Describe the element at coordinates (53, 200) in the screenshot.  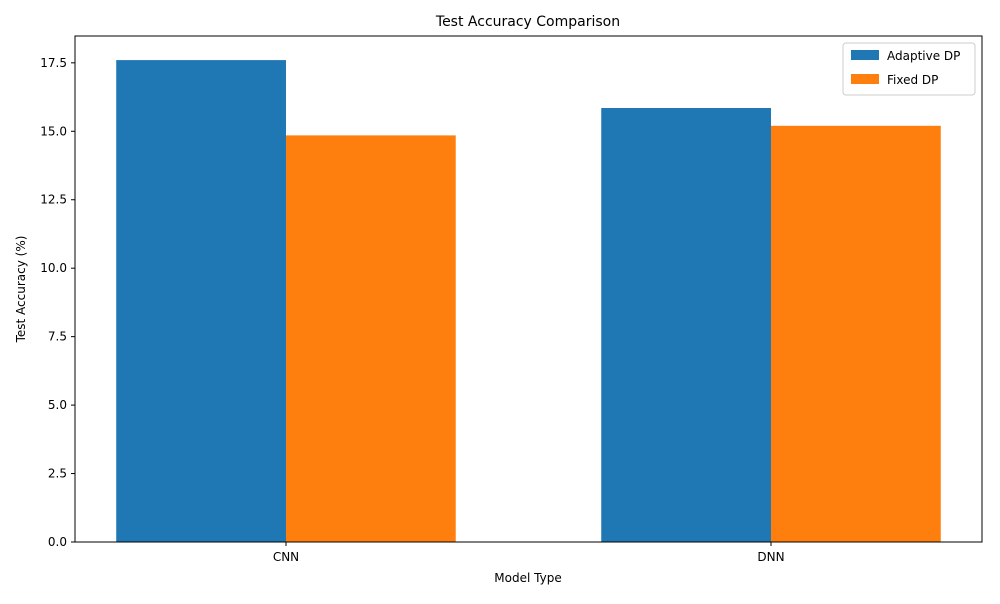
I see `y-tick-label: 12.5` at that location.